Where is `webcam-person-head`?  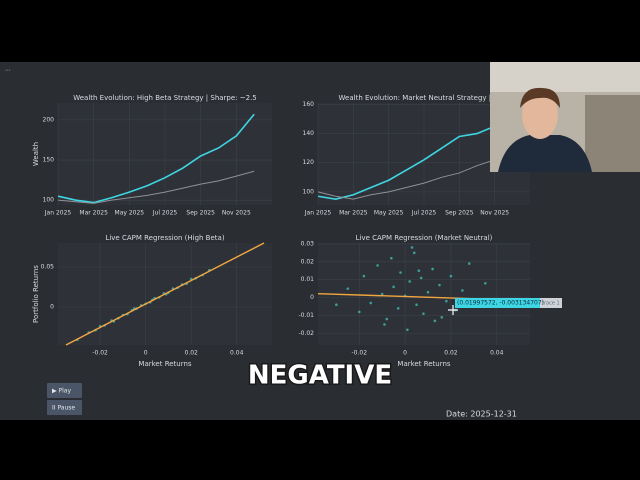
webcam-person-head is located at coordinates (540, 115).